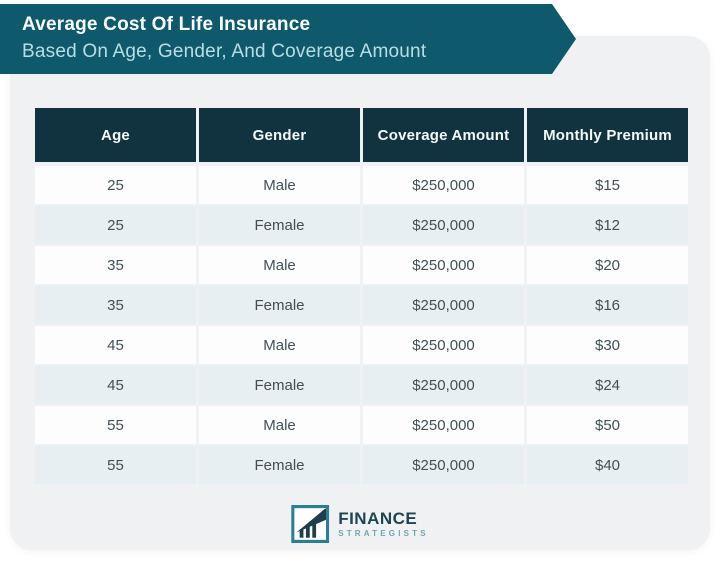 The image size is (720, 564). I want to click on table-header-row: Age Gender Coverage Amount Monthly Premium, so click(361, 135).